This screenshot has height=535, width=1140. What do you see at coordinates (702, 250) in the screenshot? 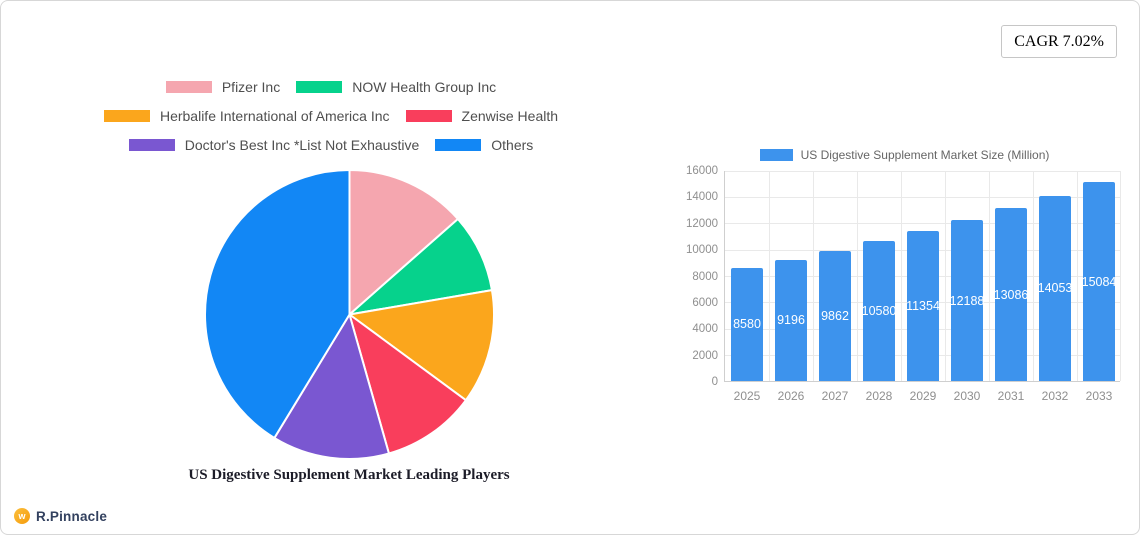
I see `y-tick-label: 10000` at bounding box center [702, 250].